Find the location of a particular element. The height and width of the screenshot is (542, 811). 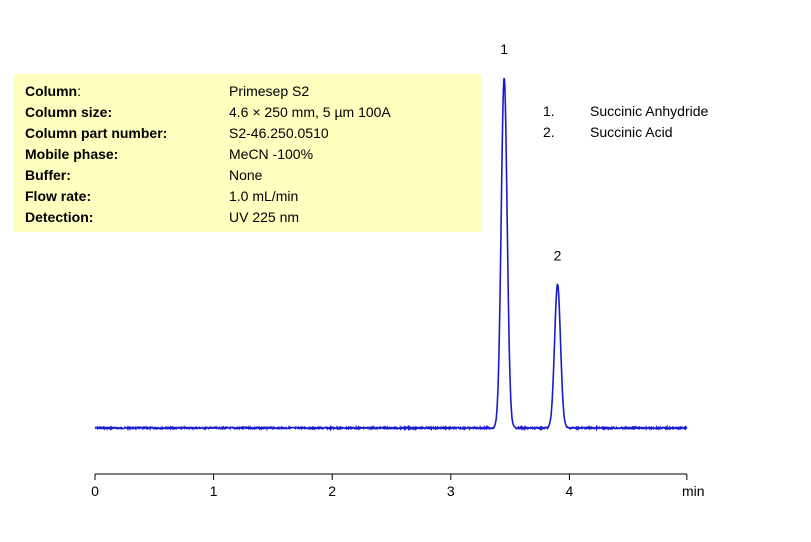

info-label: Buffer: is located at coordinates (48, 175).